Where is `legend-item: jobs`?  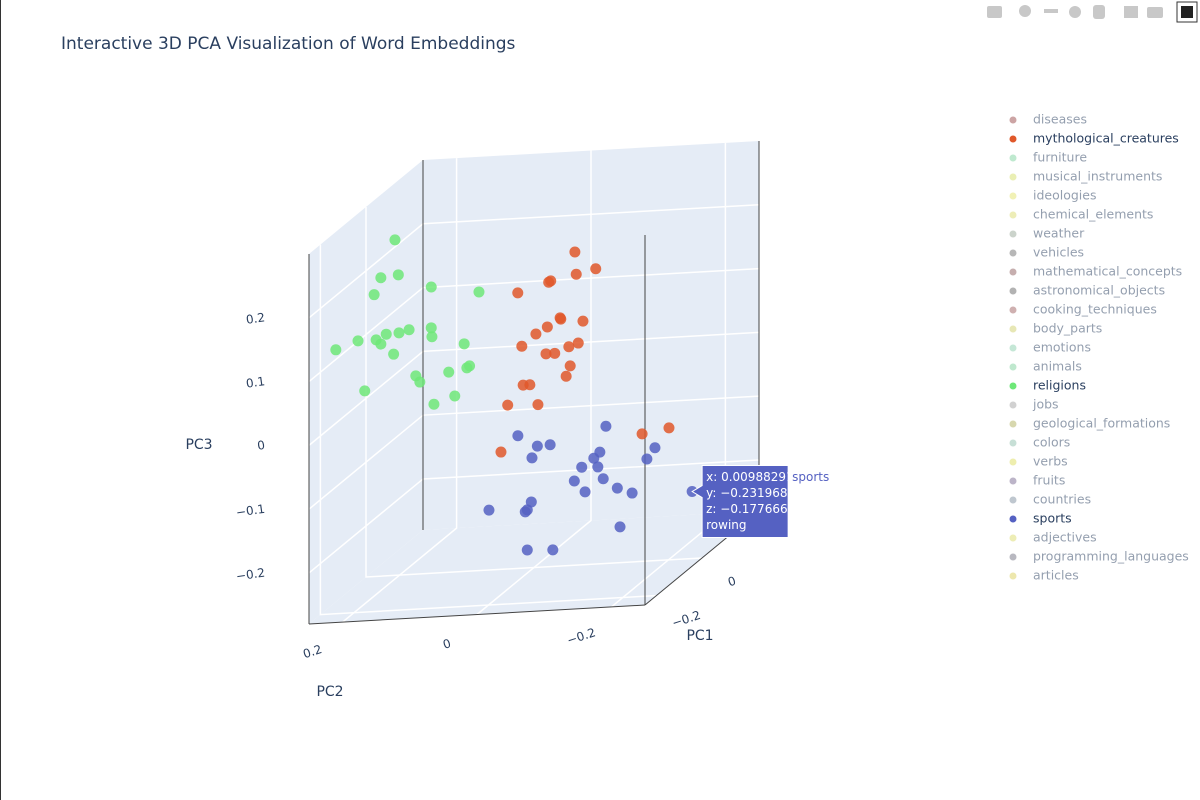 legend-item: jobs is located at coordinates (1034, 404).